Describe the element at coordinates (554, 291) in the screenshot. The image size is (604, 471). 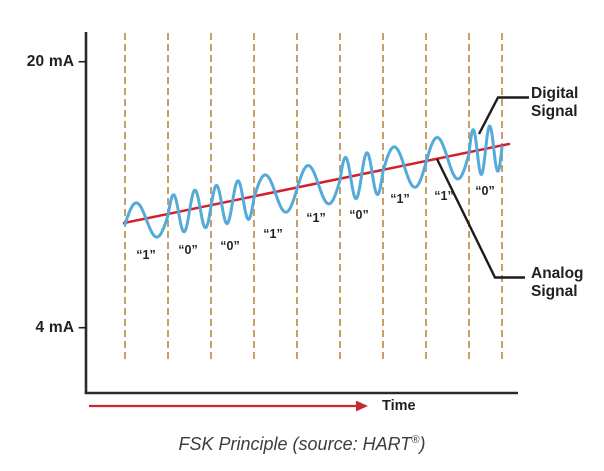
I see `analog-signal-label-line2: Signal` at that location.